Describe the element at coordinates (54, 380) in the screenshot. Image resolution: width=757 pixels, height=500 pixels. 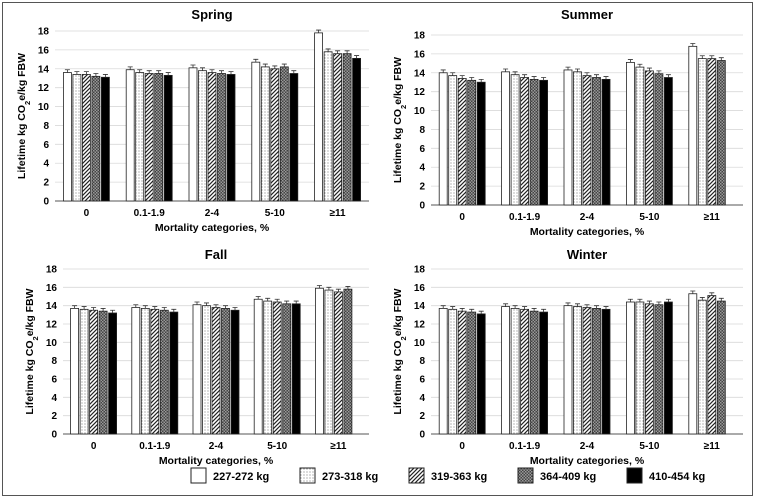
I see `y-tick-label: 6` at that location.